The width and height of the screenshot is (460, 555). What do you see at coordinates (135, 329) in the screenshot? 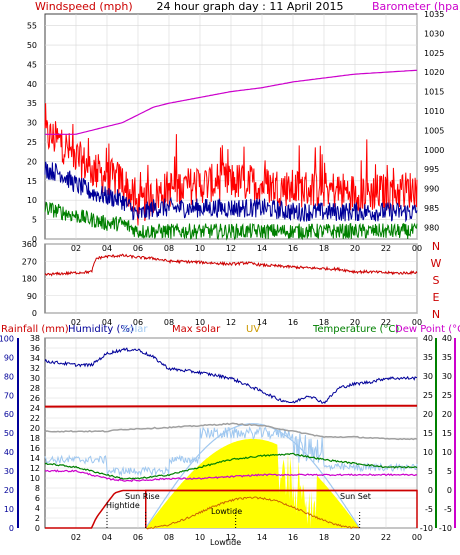
I see `solar-title: Solar` at bounding box center [135, 329].